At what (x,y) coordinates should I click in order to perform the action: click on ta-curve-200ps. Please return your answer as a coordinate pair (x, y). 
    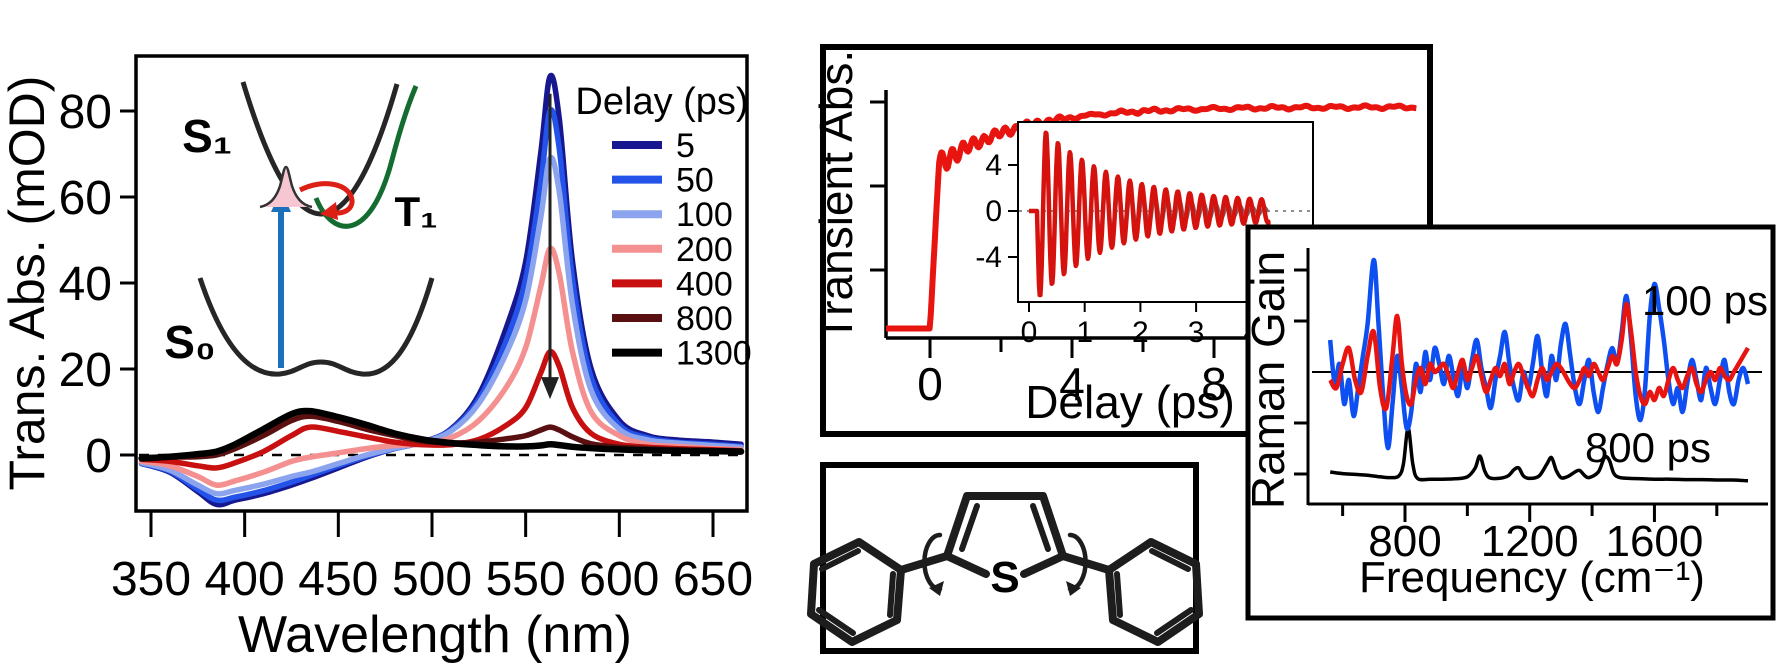
    Looking at the image, I should click on (441, 366).